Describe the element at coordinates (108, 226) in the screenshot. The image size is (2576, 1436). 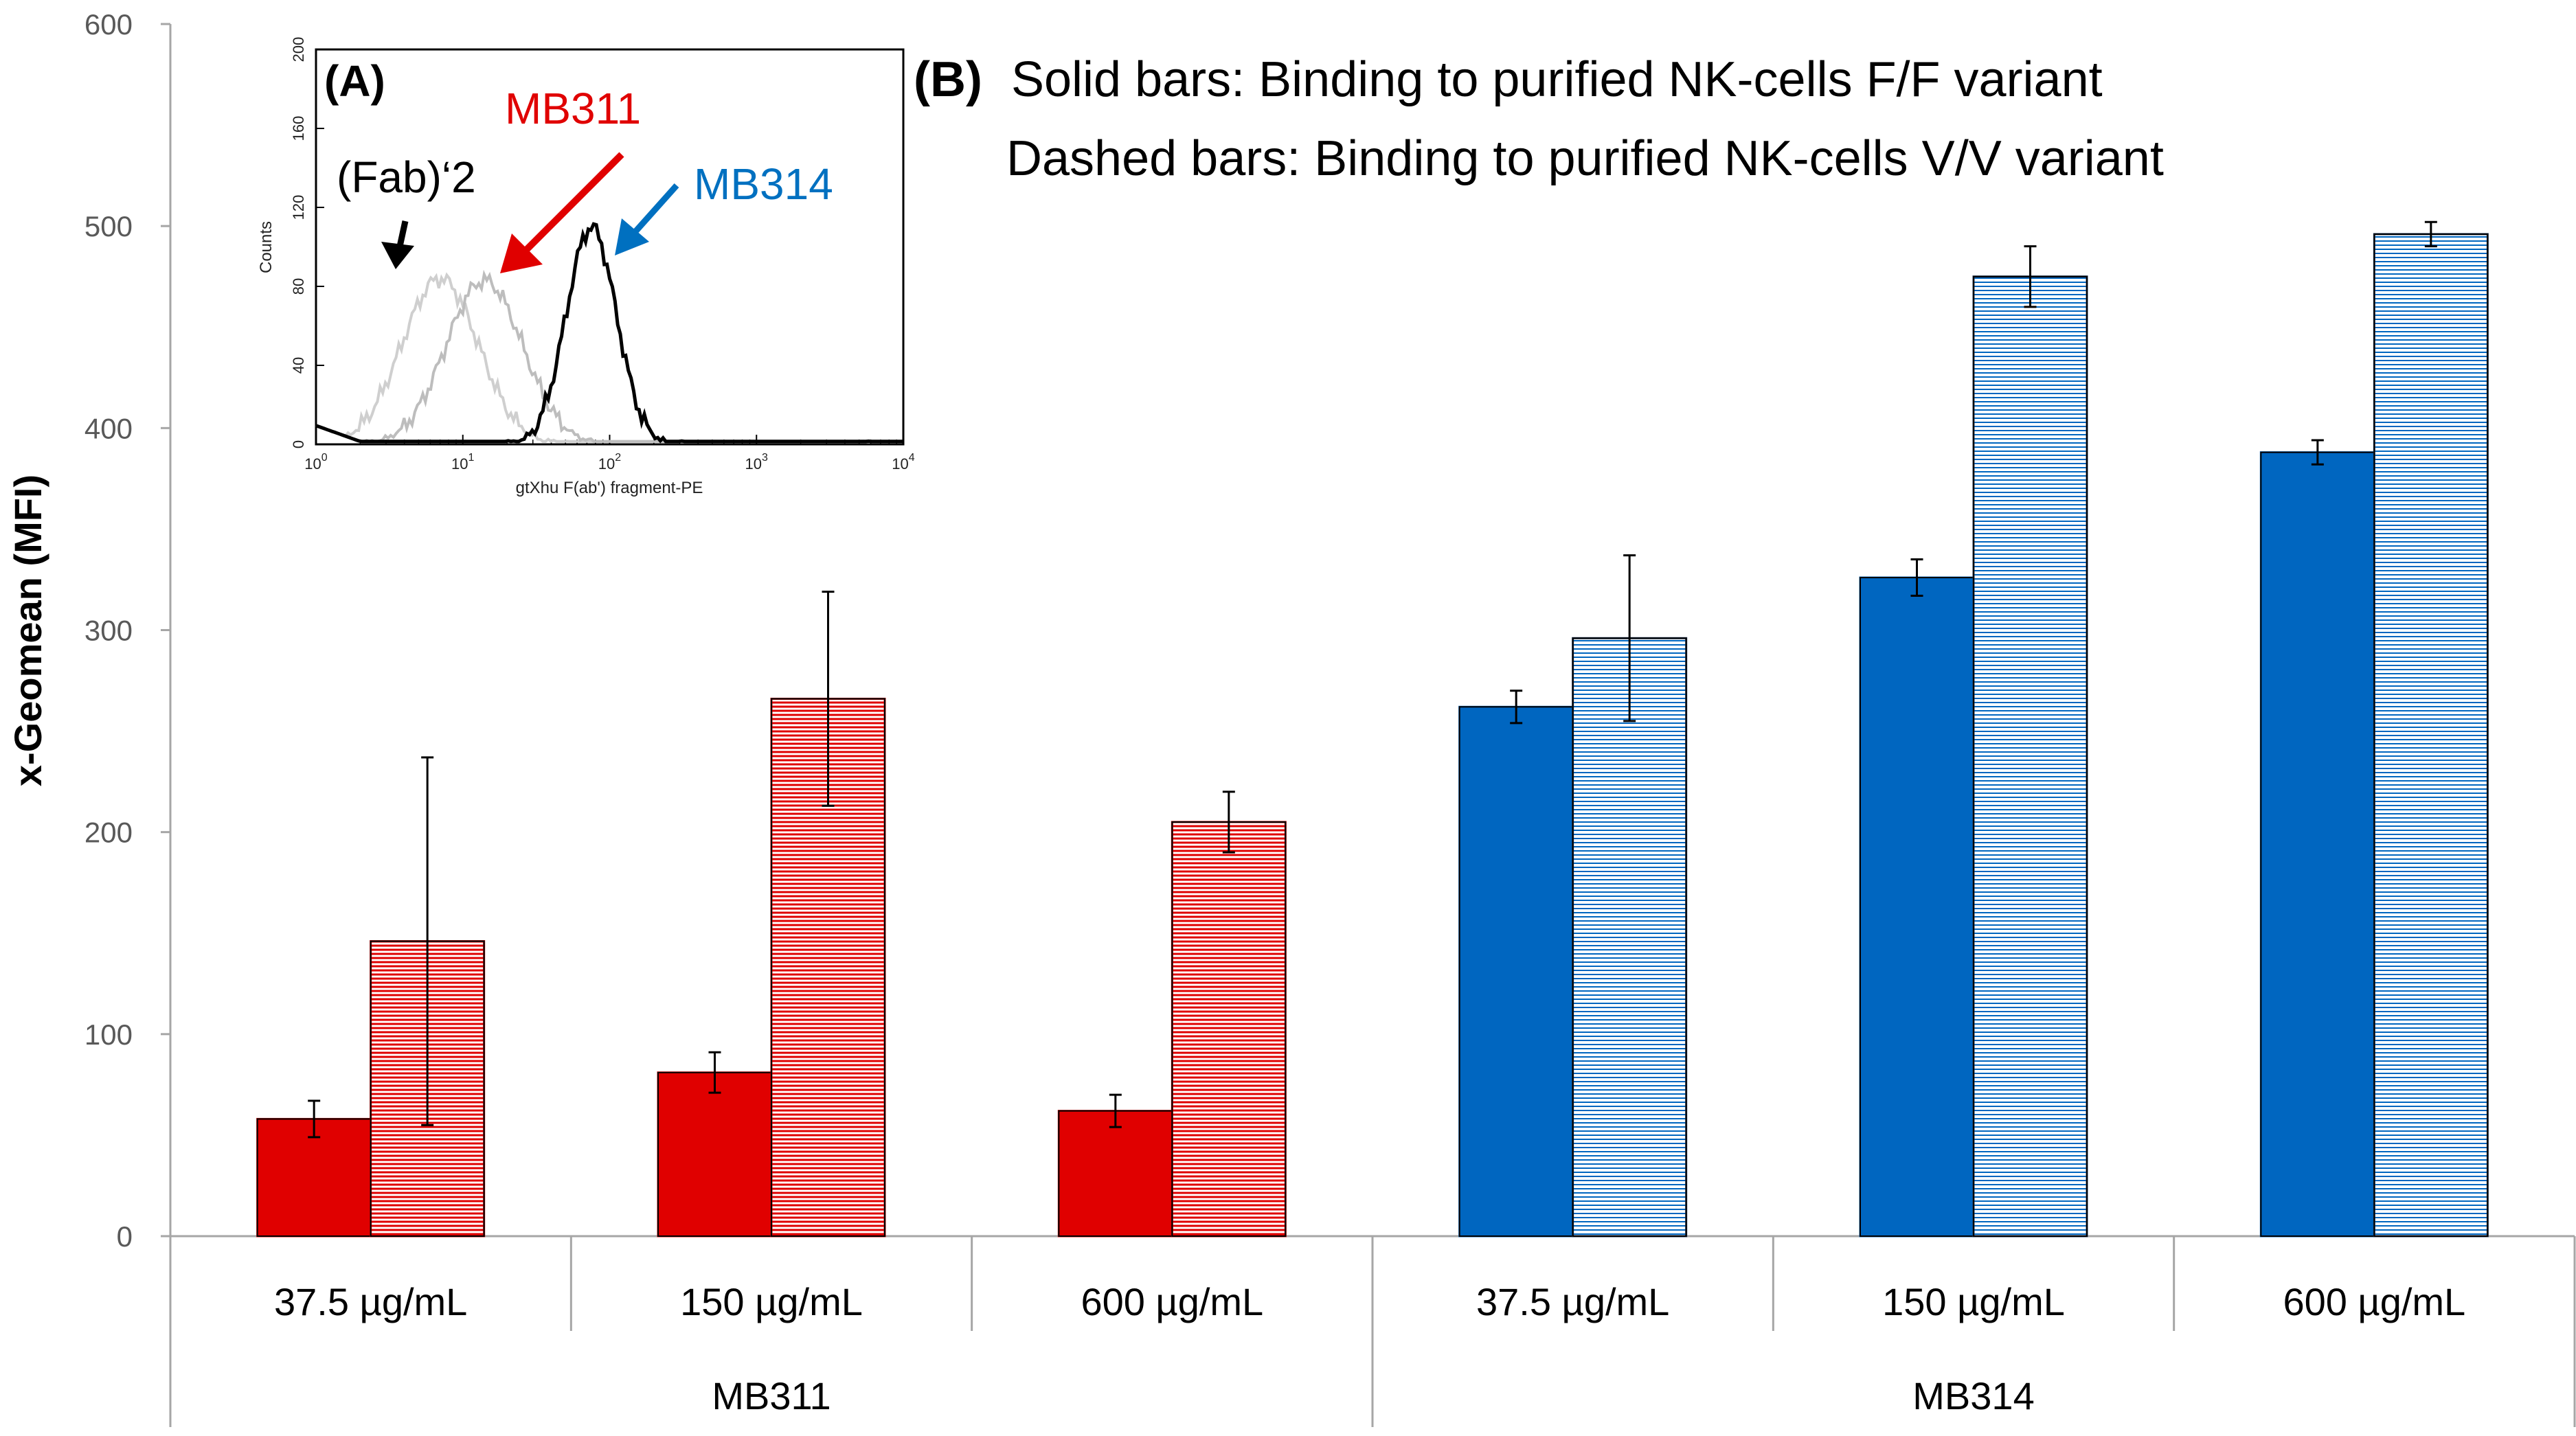
I see `y-tick-label: 500` at that location.